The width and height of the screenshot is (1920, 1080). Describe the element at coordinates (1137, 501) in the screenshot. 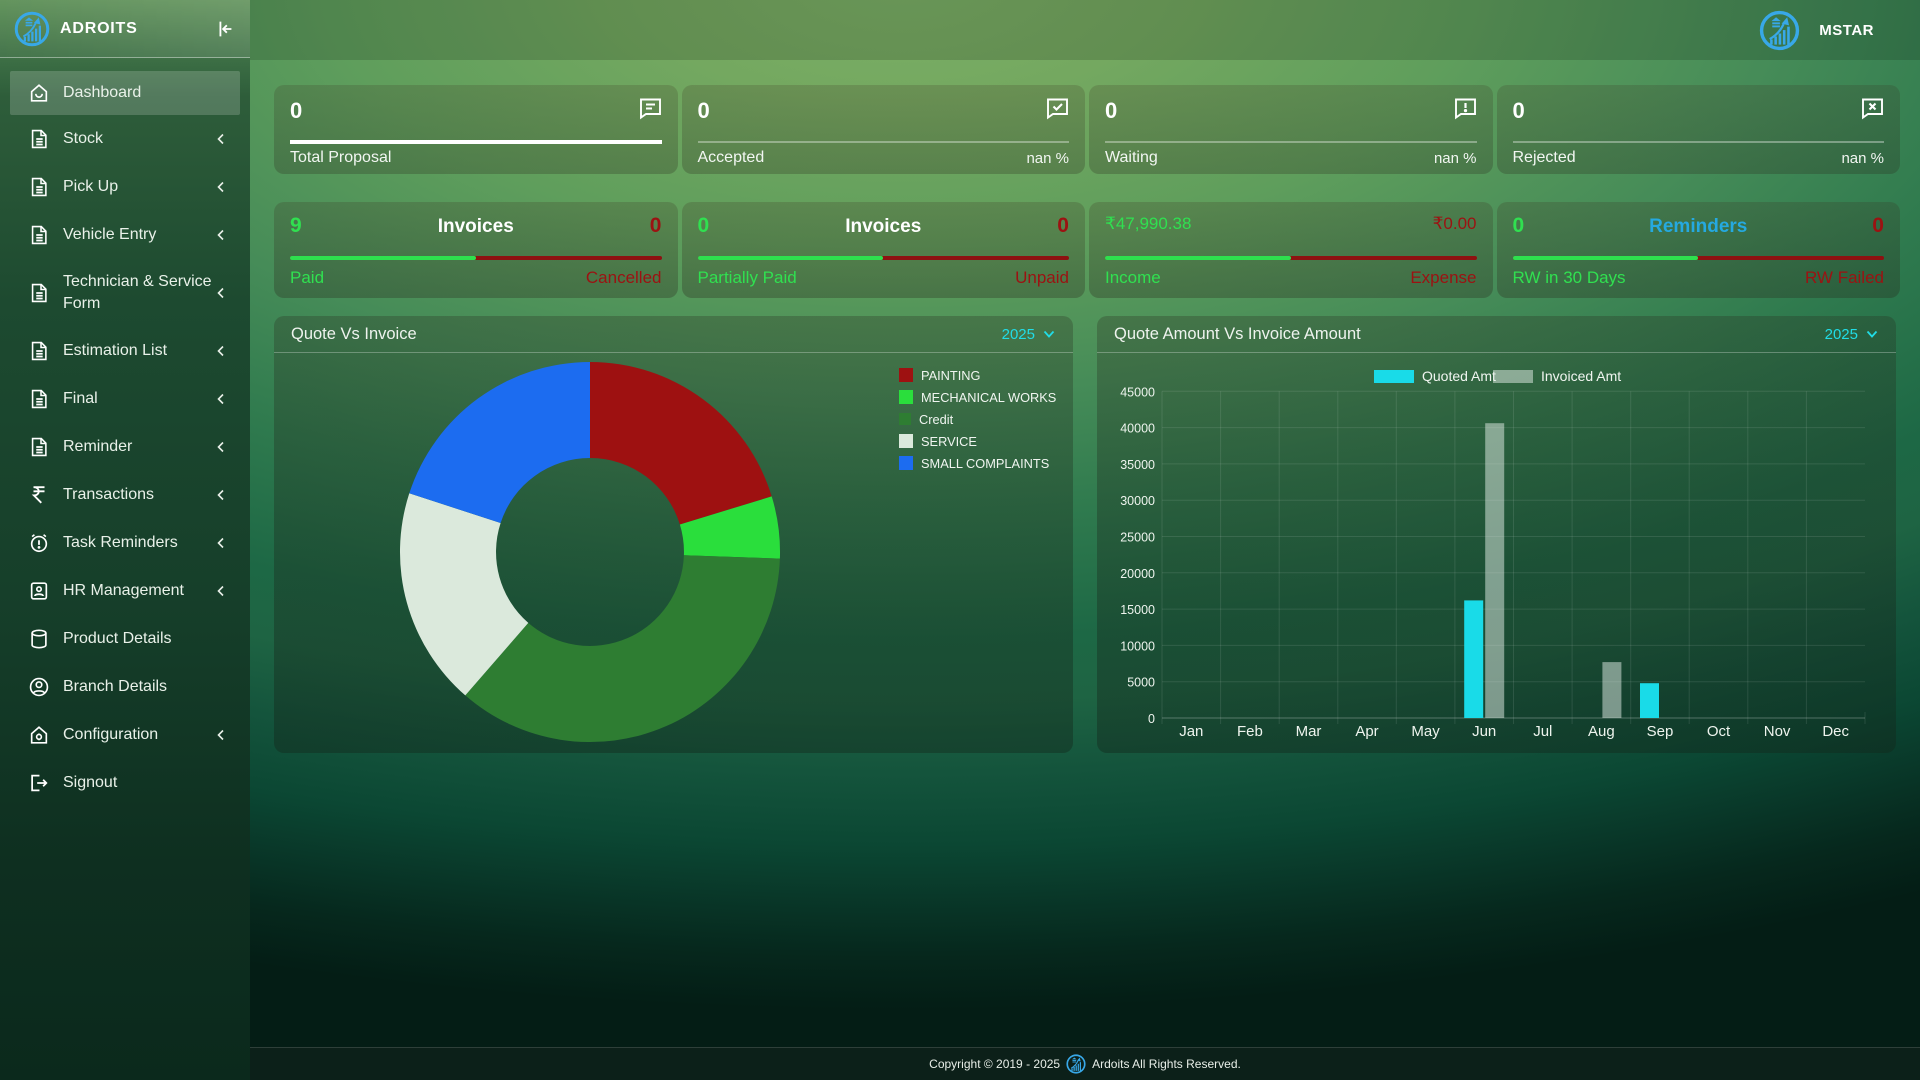

I see `svg-text: 30000` at that location.